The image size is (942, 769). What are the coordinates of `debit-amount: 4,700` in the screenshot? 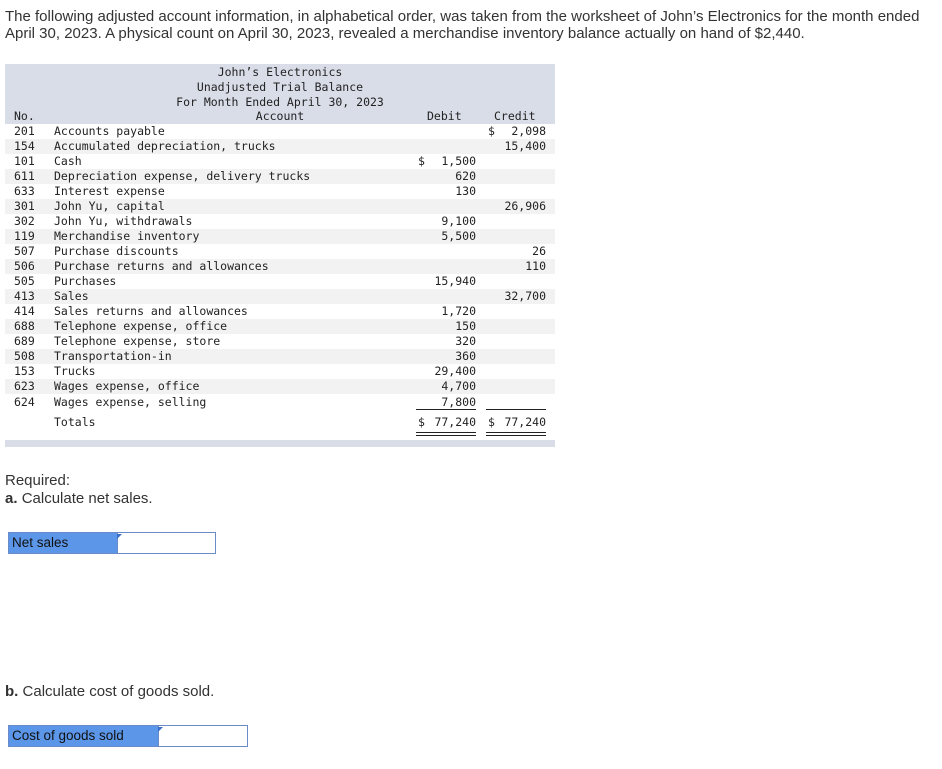 It's located at (458, 386).